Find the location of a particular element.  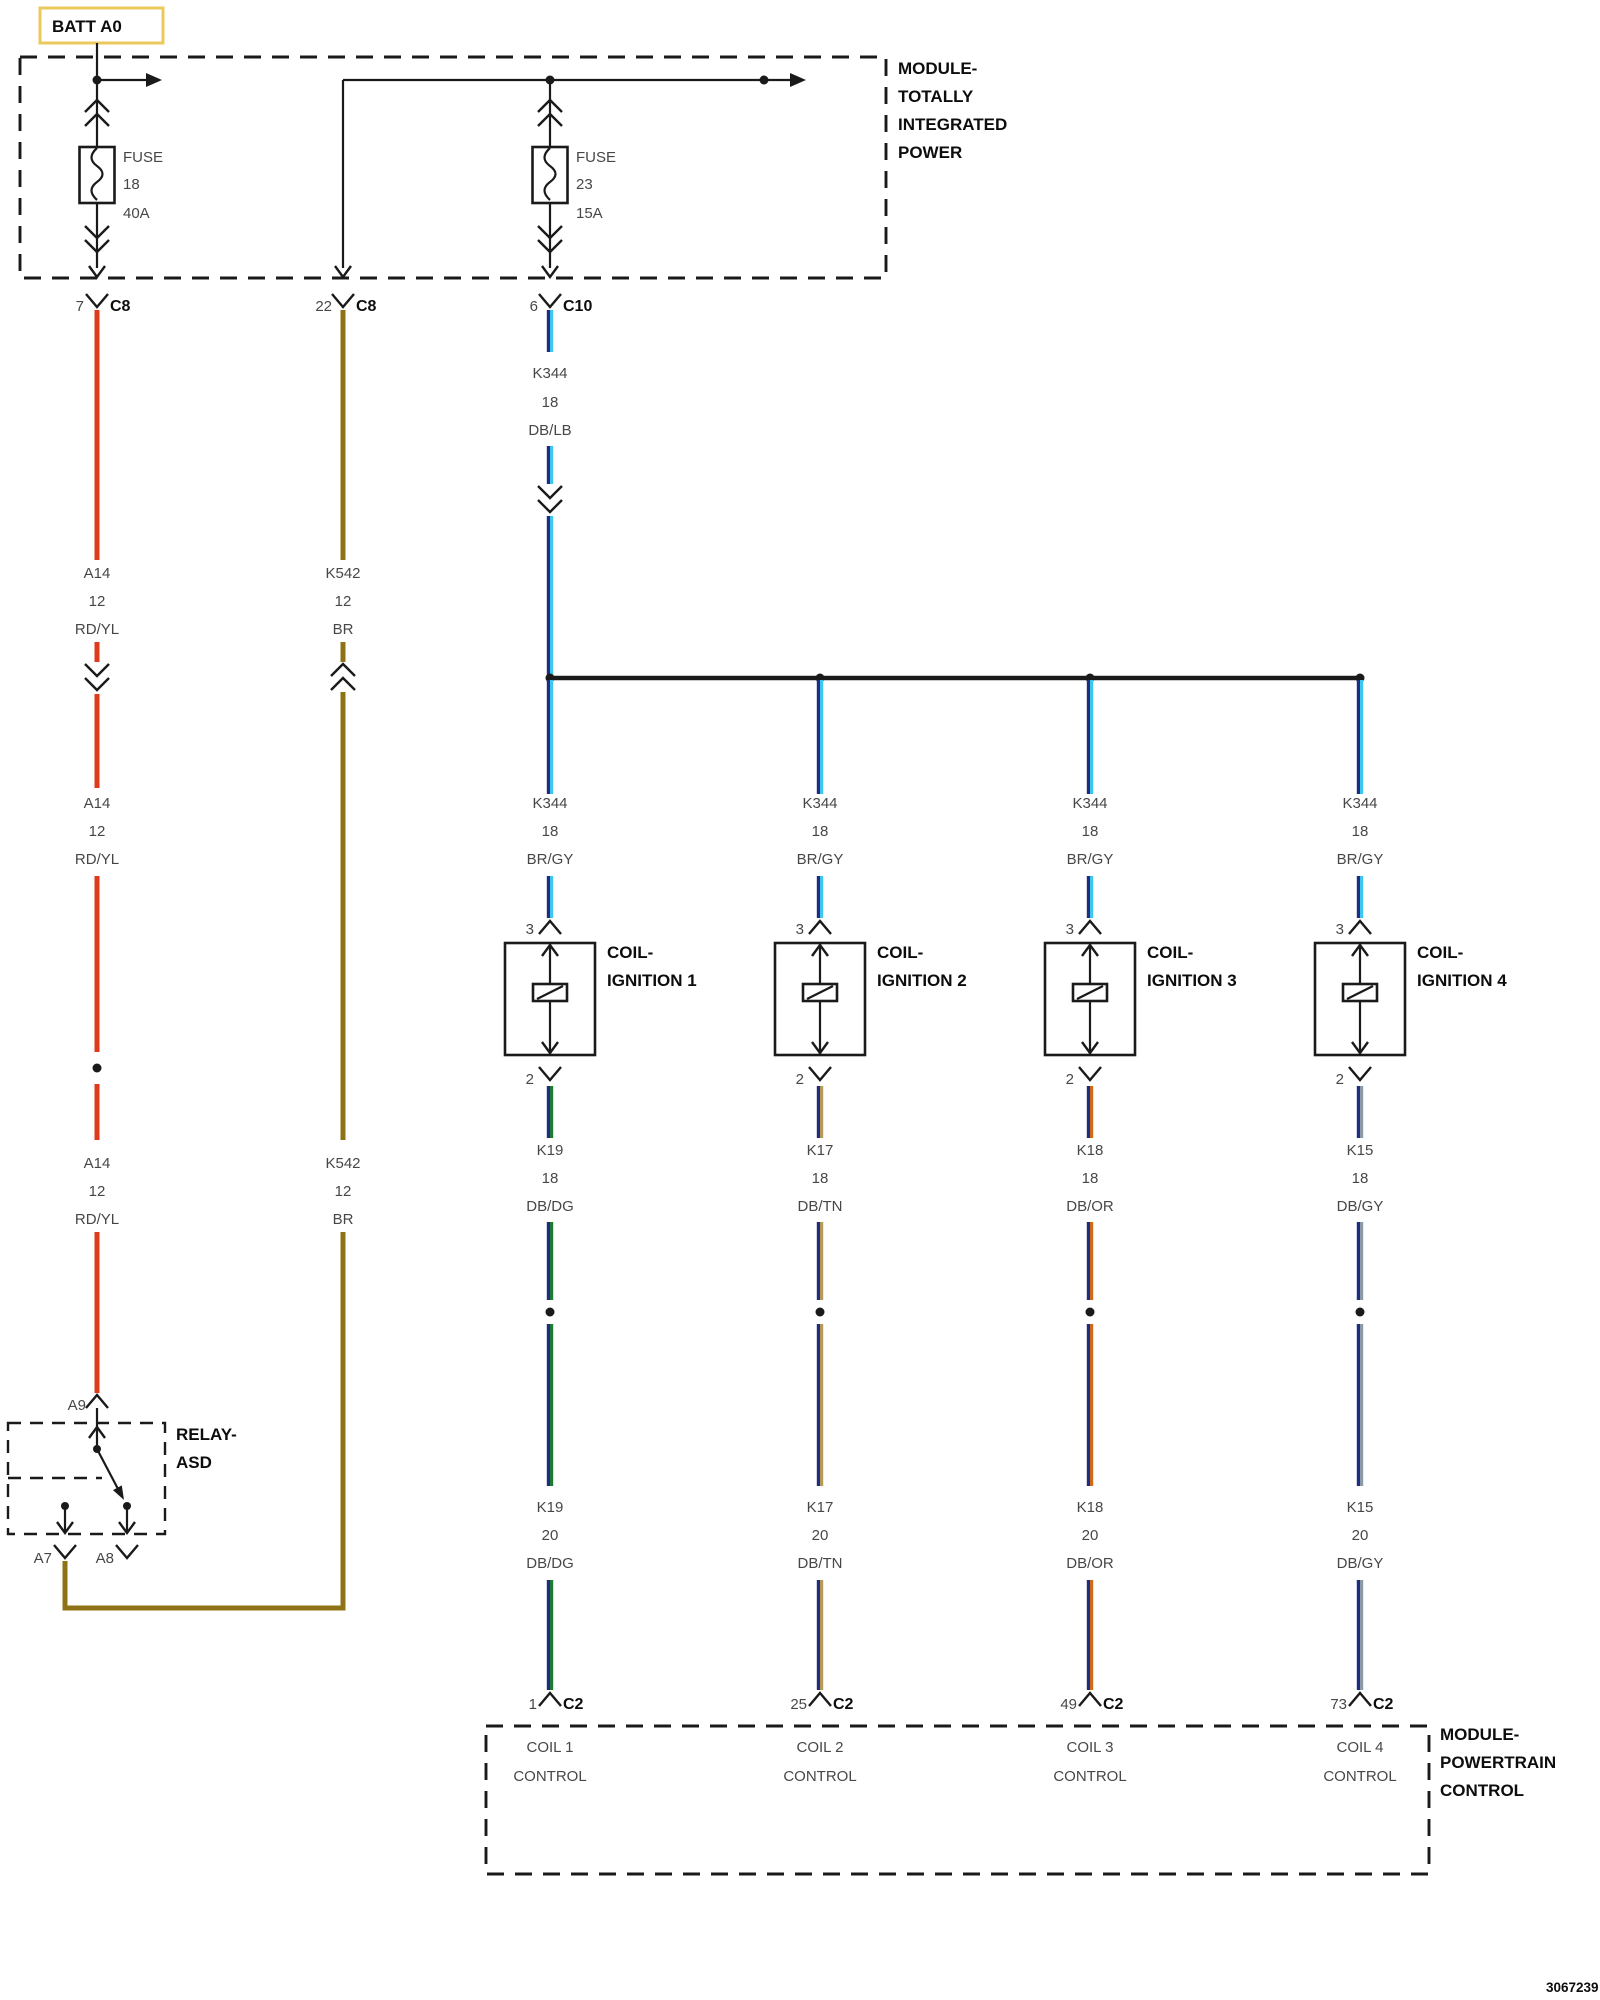

connector-c10-pin6: 6 C10 is located at coordinates (561, 303).